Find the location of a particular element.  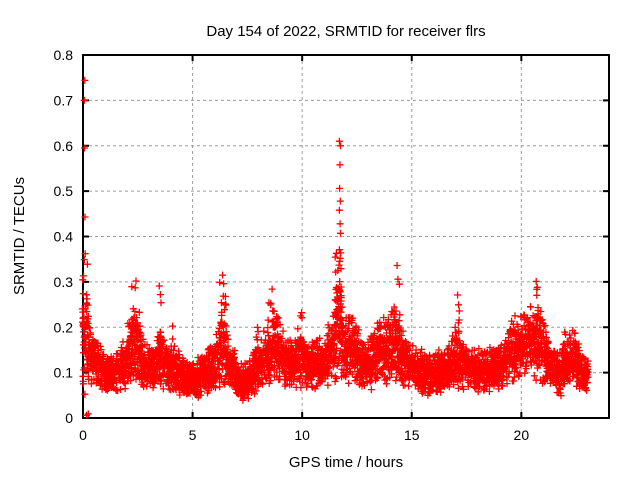

x-tick-label: 5 is located at coordinates (193, 435).